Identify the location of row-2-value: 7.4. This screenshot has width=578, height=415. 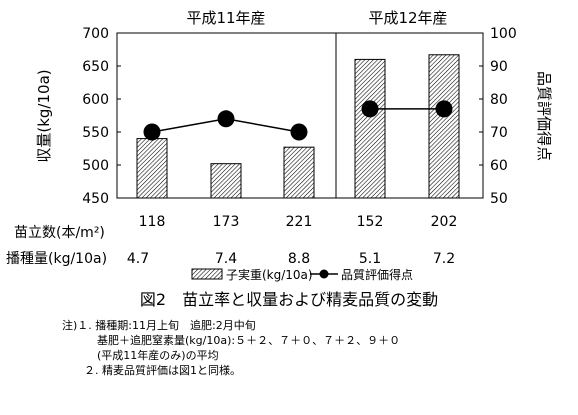
(226, 259).